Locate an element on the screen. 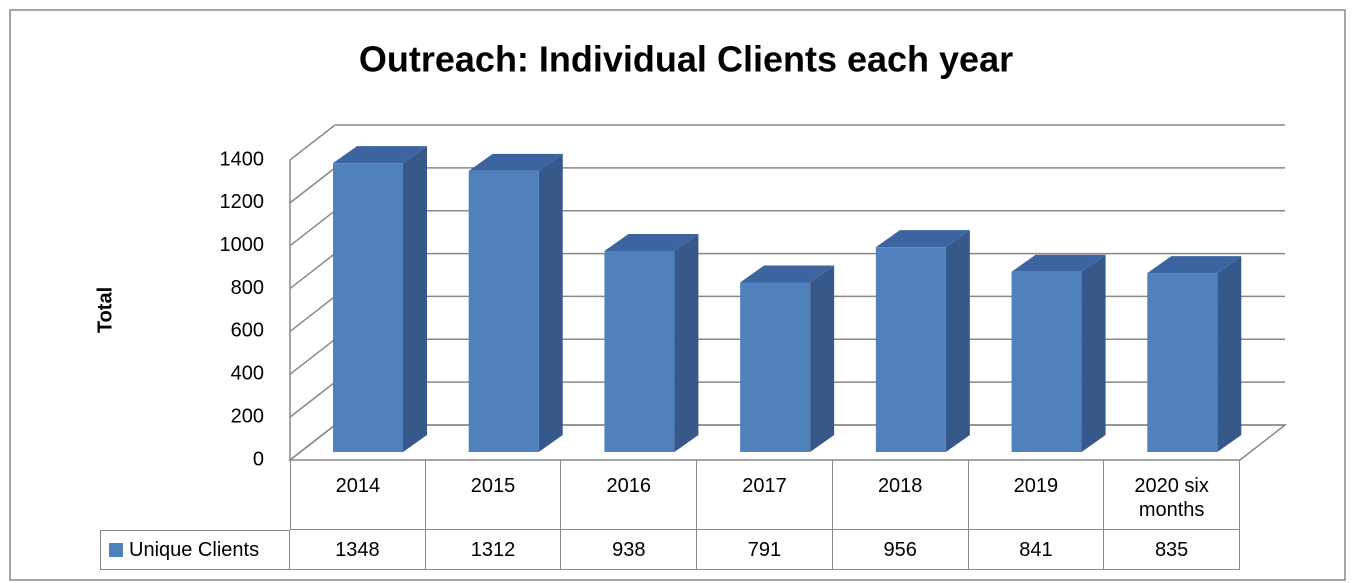  x-tick-label: 2014 is located at coordinates (358, 495).